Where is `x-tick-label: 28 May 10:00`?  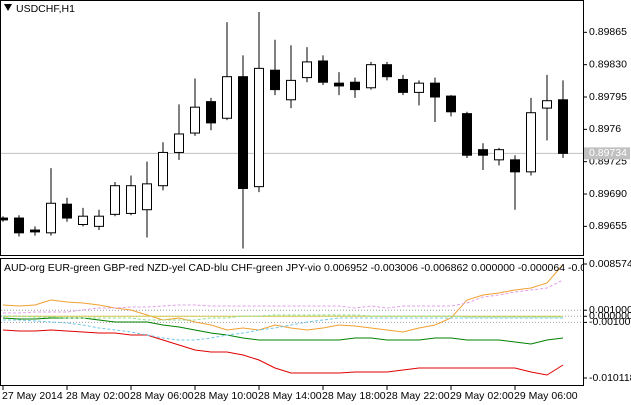 x-tick-label: 28 May 10:00 is located at coordinates (226, 396).